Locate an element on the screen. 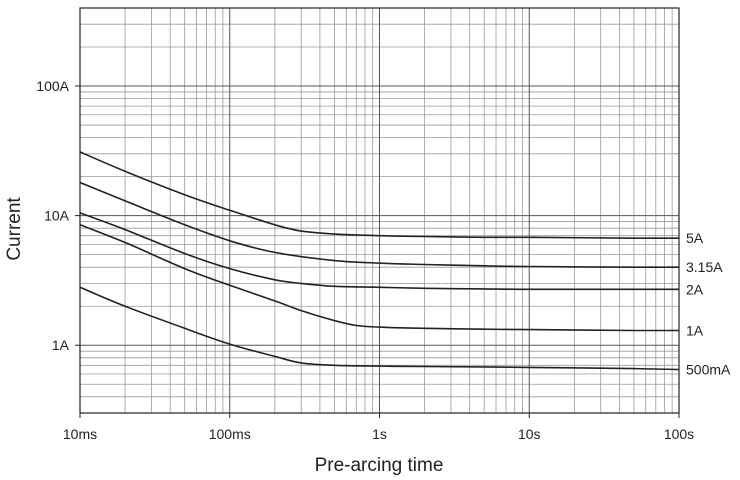  x-tick-label: 1s is located at coordinates (379, 434).